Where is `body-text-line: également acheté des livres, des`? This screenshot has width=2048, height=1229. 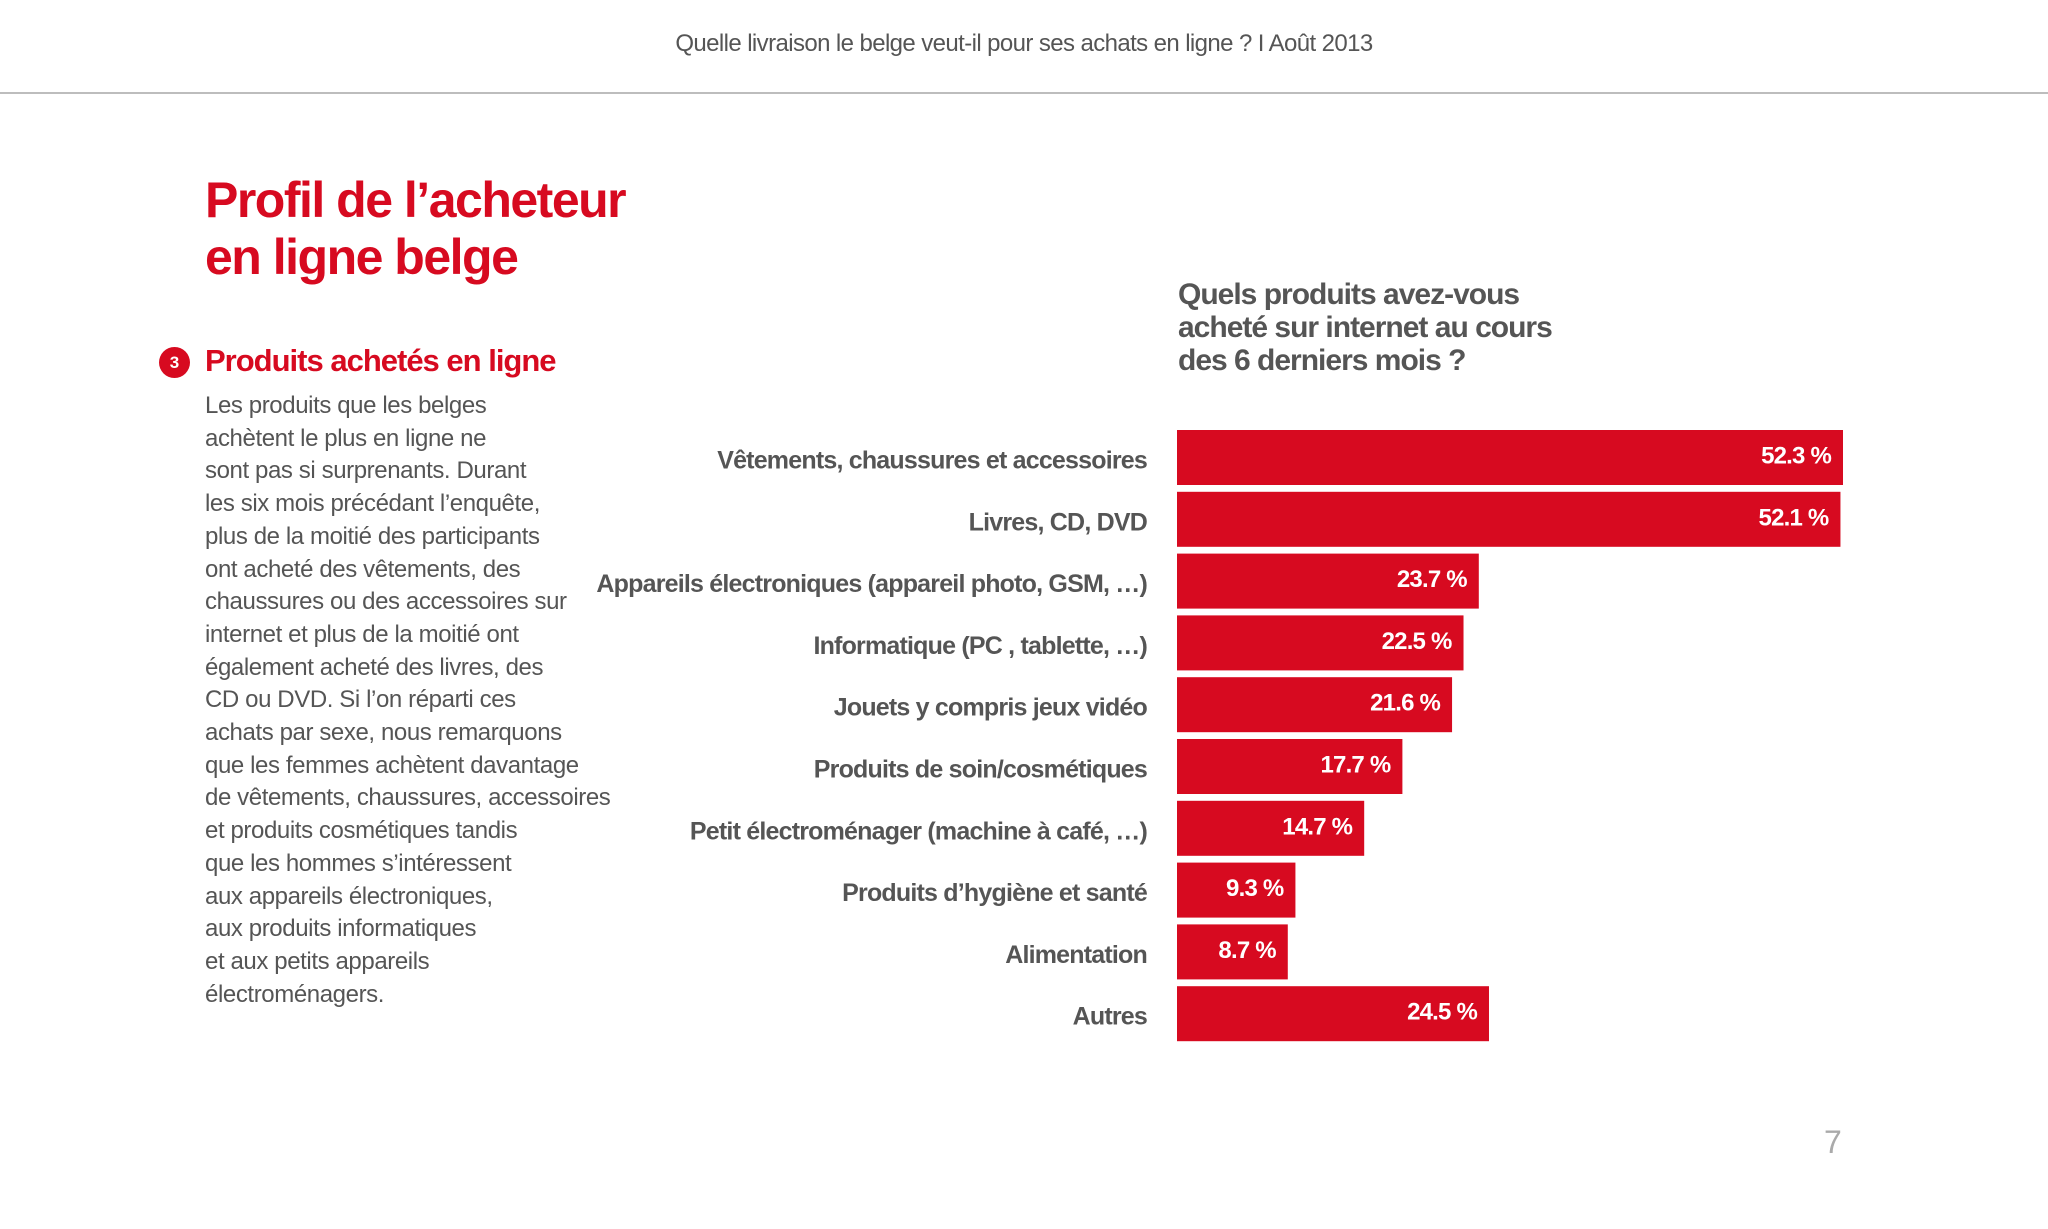 body-text-line: également acheté des livres, des is located at coordinates (374, 667).